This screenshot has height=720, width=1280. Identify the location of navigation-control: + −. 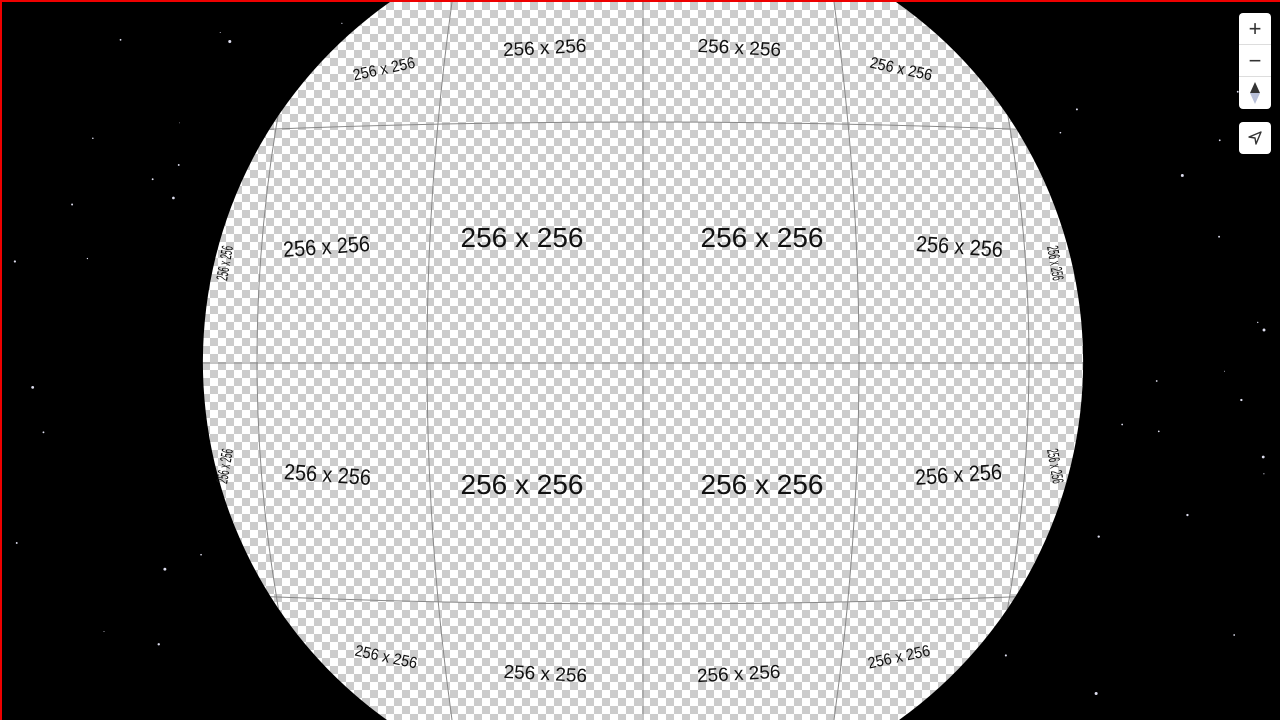
(1255, 61).